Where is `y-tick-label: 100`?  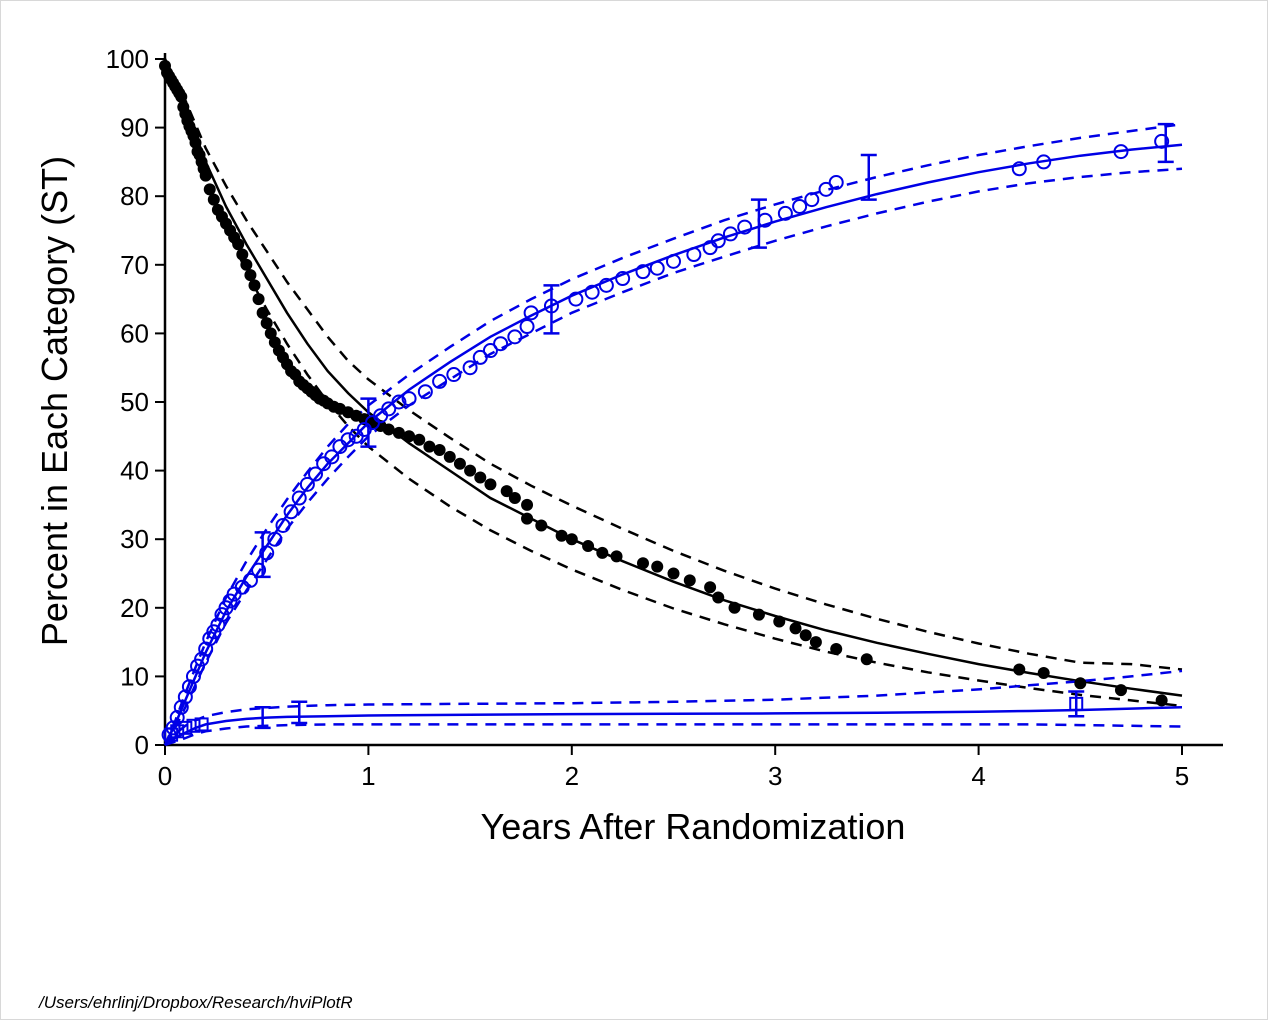
y-tick-label: 100 is located at coordinates (127, 59).